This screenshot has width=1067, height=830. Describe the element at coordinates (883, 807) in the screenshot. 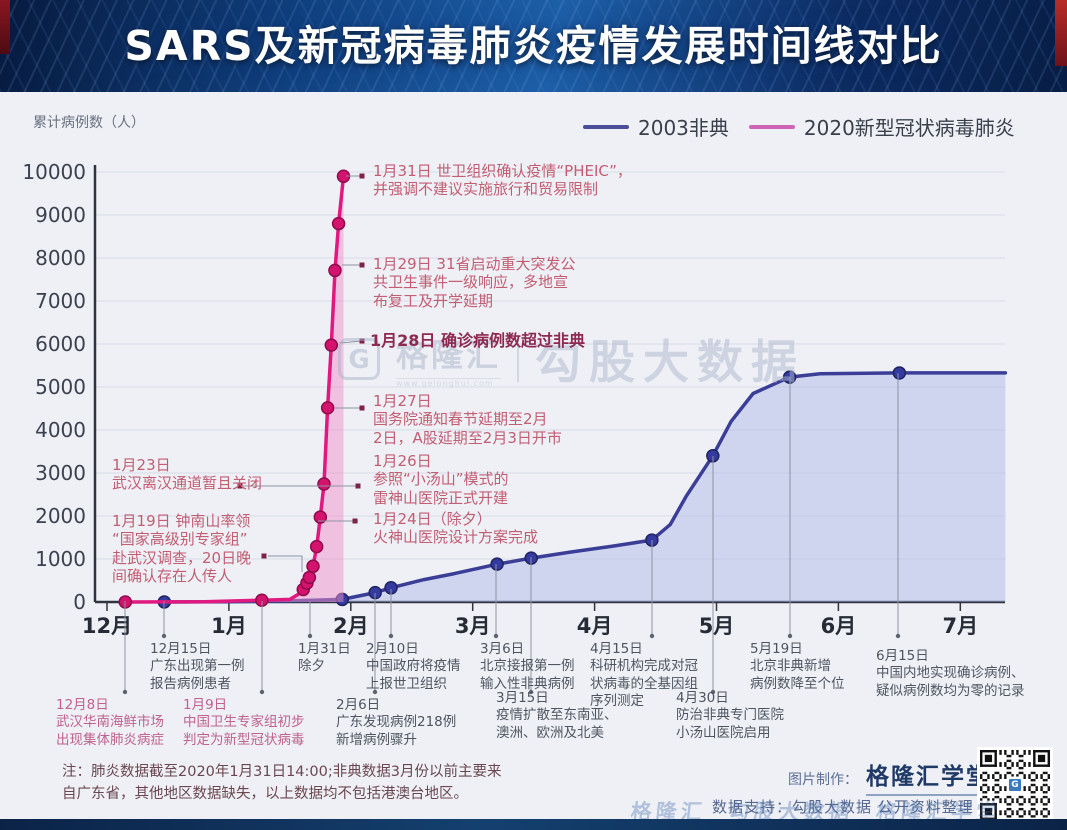

I see `credit-data-value: 勾股大数据 公开资料整理` at that location.